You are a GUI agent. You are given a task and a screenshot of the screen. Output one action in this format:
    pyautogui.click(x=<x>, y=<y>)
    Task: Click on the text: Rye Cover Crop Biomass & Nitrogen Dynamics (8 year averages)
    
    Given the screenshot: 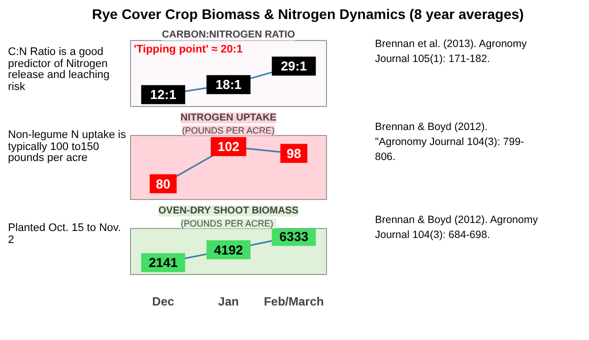 What is the action you would take?
    pyautogui.click(x=308, y=14)
    